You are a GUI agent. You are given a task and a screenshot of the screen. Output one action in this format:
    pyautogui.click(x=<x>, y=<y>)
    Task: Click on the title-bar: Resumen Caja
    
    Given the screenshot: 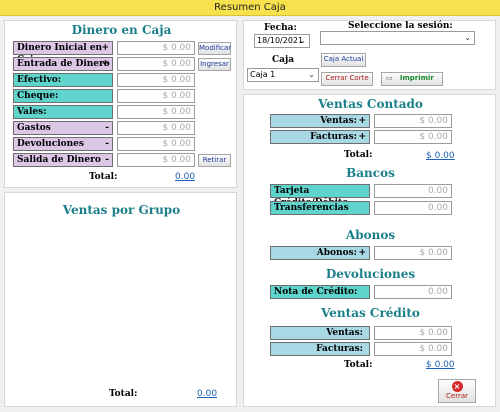 What is the action you would take?
    pyautogui.click(x=250, y=8)
    